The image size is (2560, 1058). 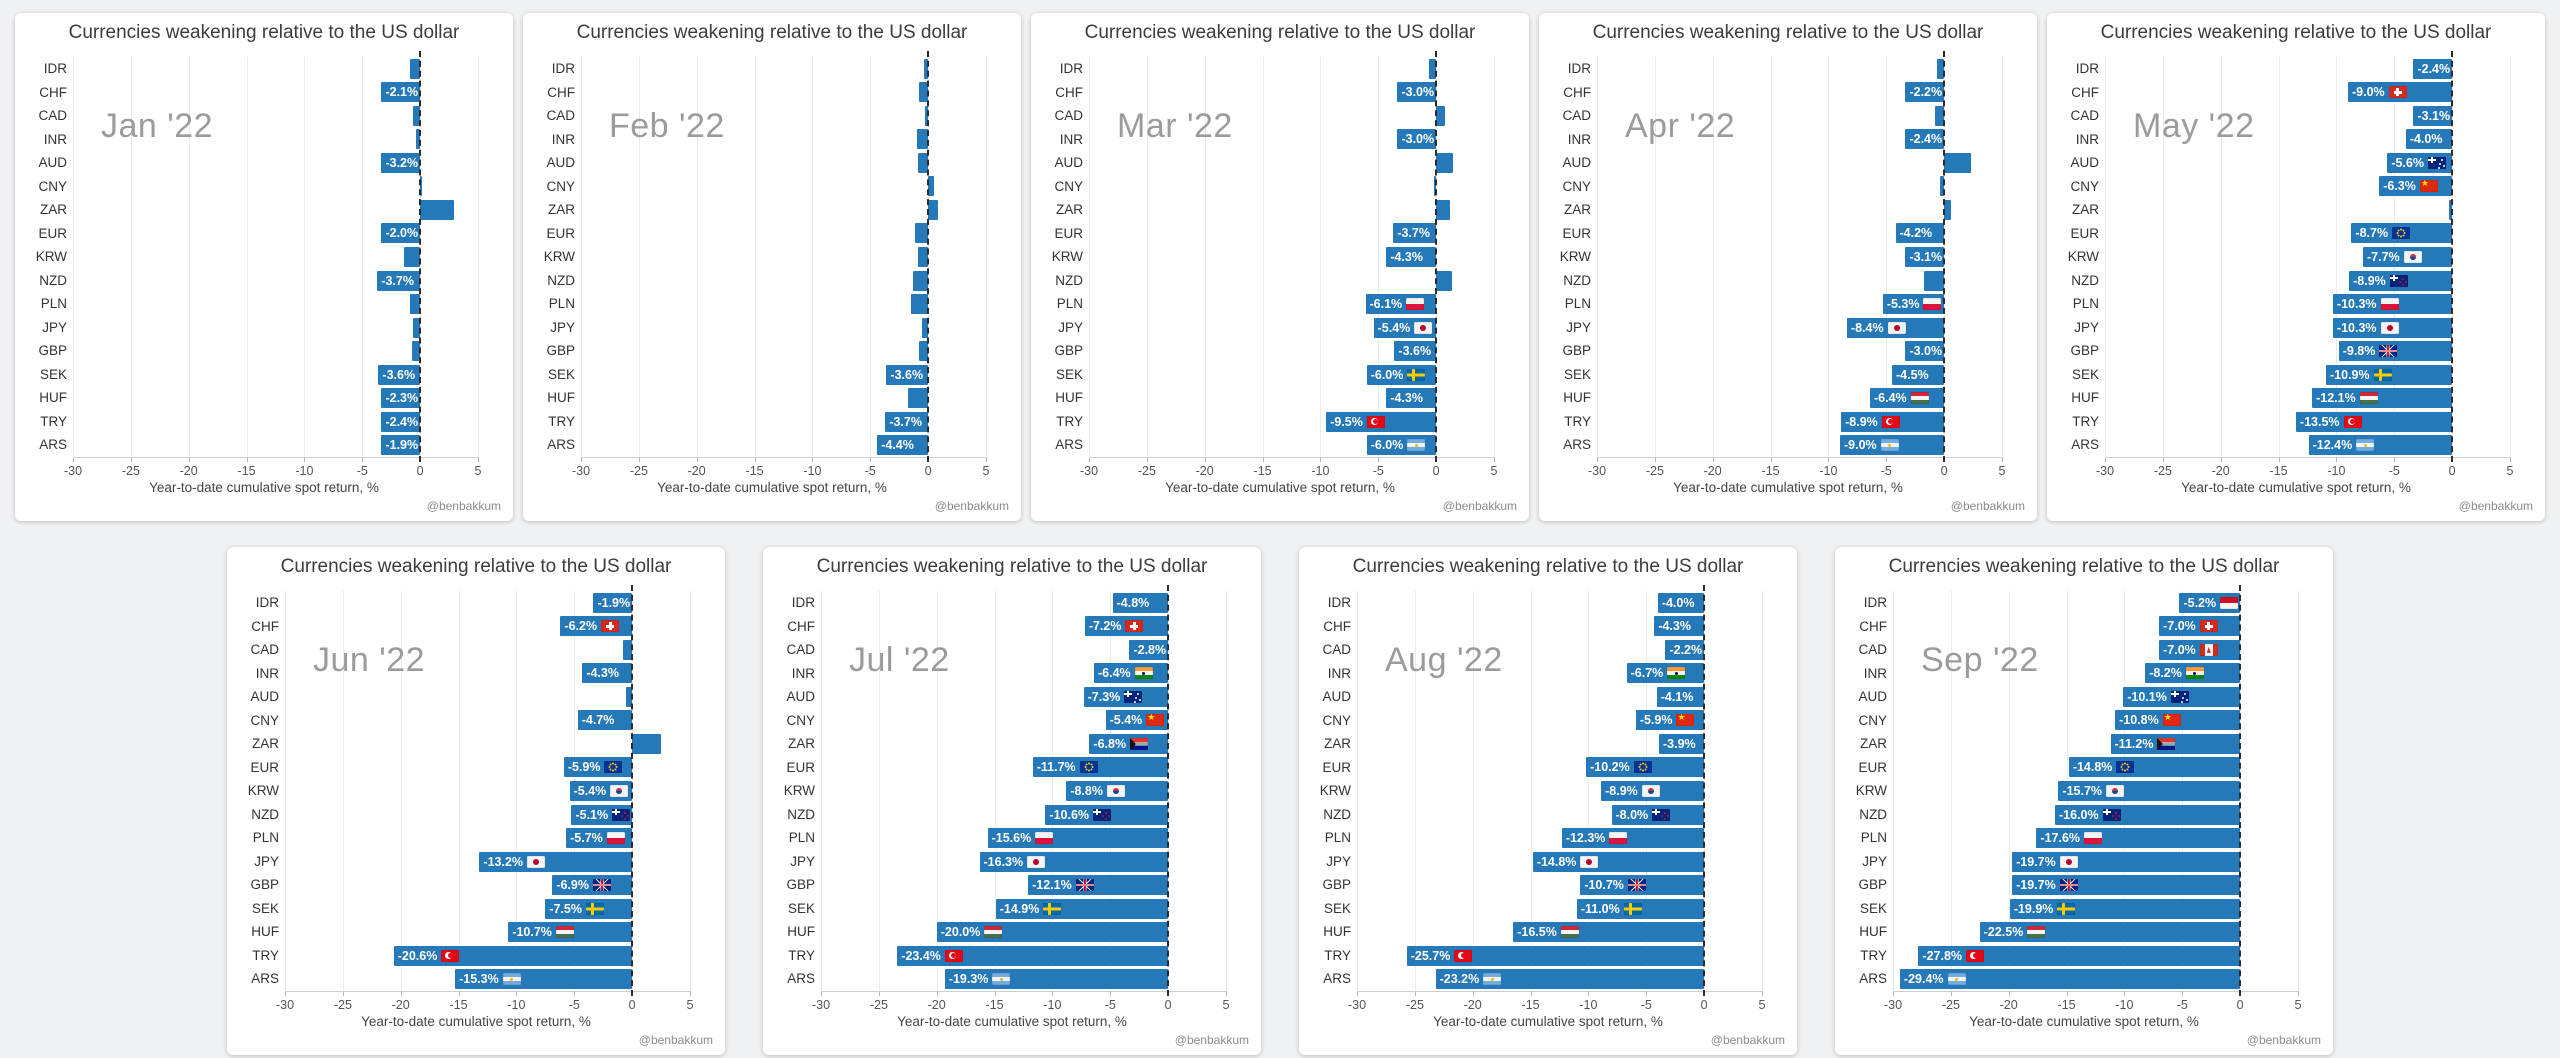 What do you see at coordinates (1056, 767) in the screenshot?
I see `bar-value-label: -11.7%` at bounding box center [1056, 767].